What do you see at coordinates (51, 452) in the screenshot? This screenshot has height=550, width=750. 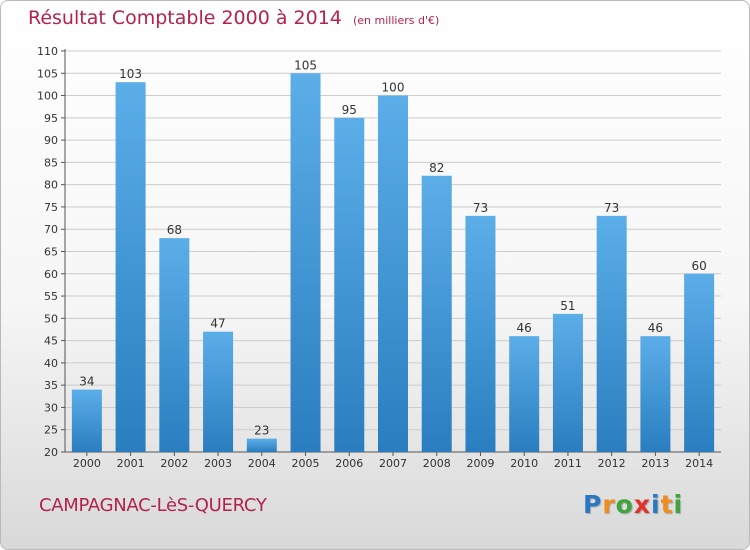 I see `ytick-label: 20` at bounding box center [51, 452].